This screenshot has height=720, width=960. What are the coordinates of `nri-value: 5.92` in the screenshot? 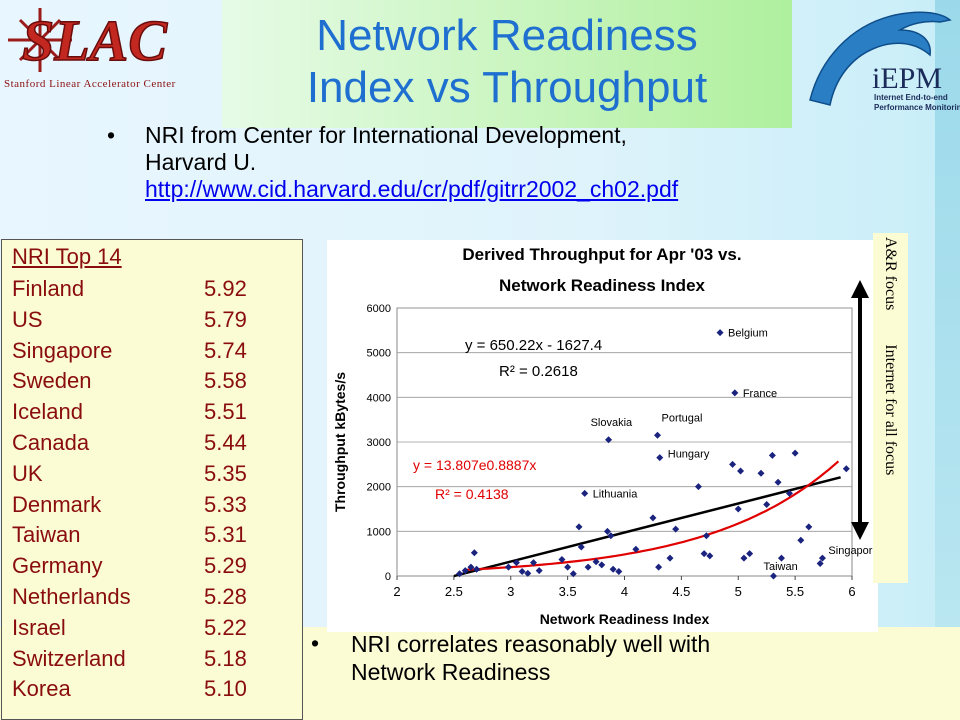 It's located at (225, 288).